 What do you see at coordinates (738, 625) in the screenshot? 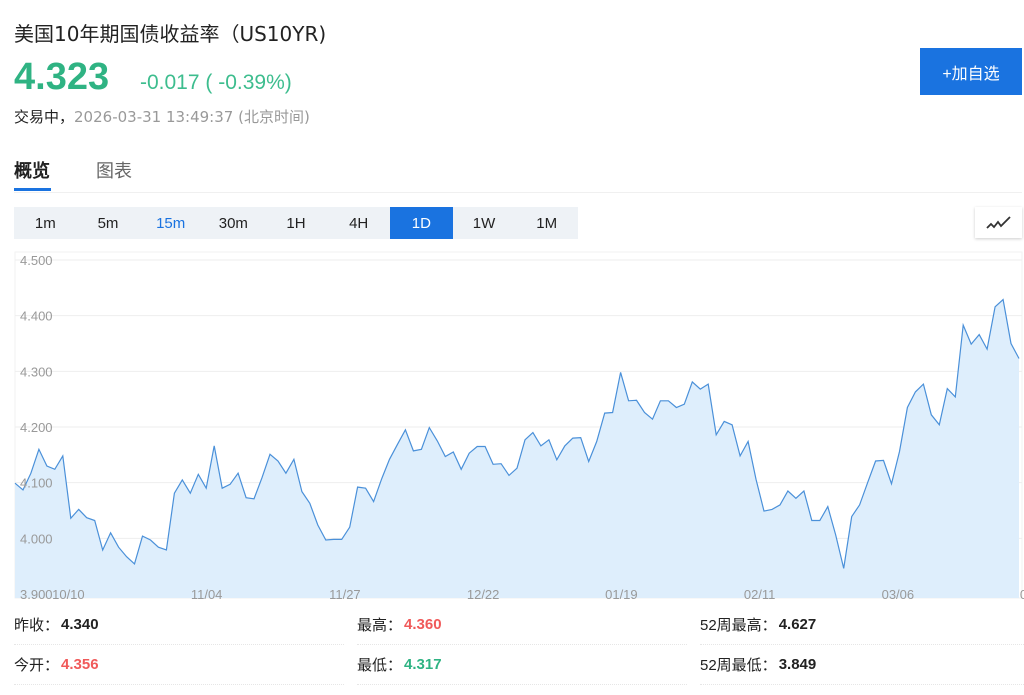
I see `stat-label: 52周最高：` at bounding box center [738, 625].